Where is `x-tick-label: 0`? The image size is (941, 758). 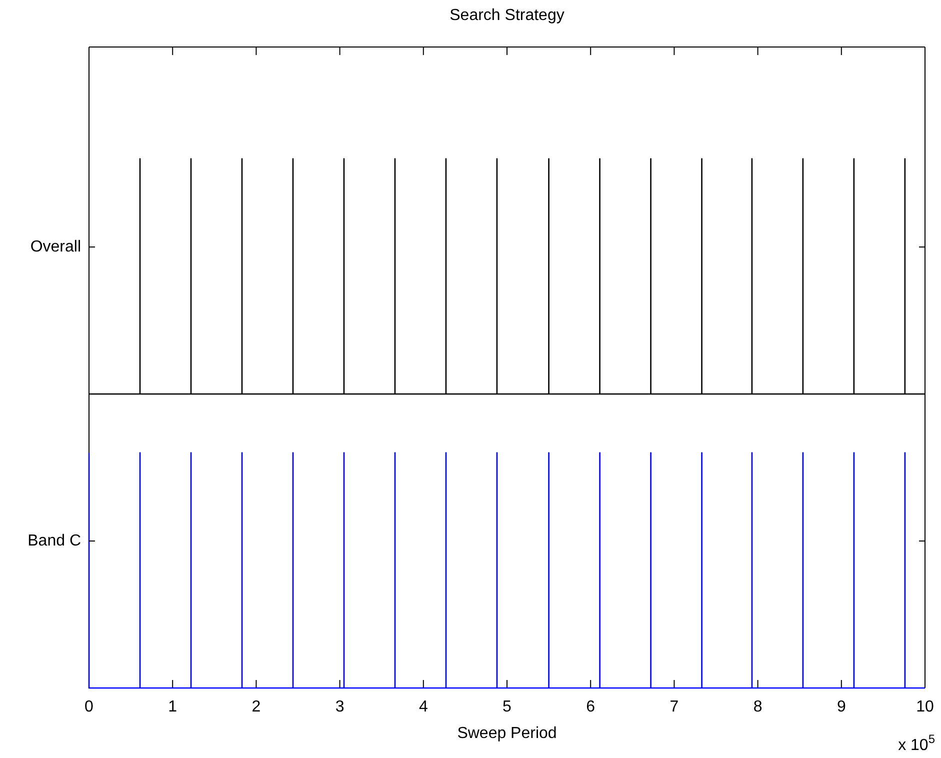
x-tick-label: 0 is located at coordinates (89, 707).